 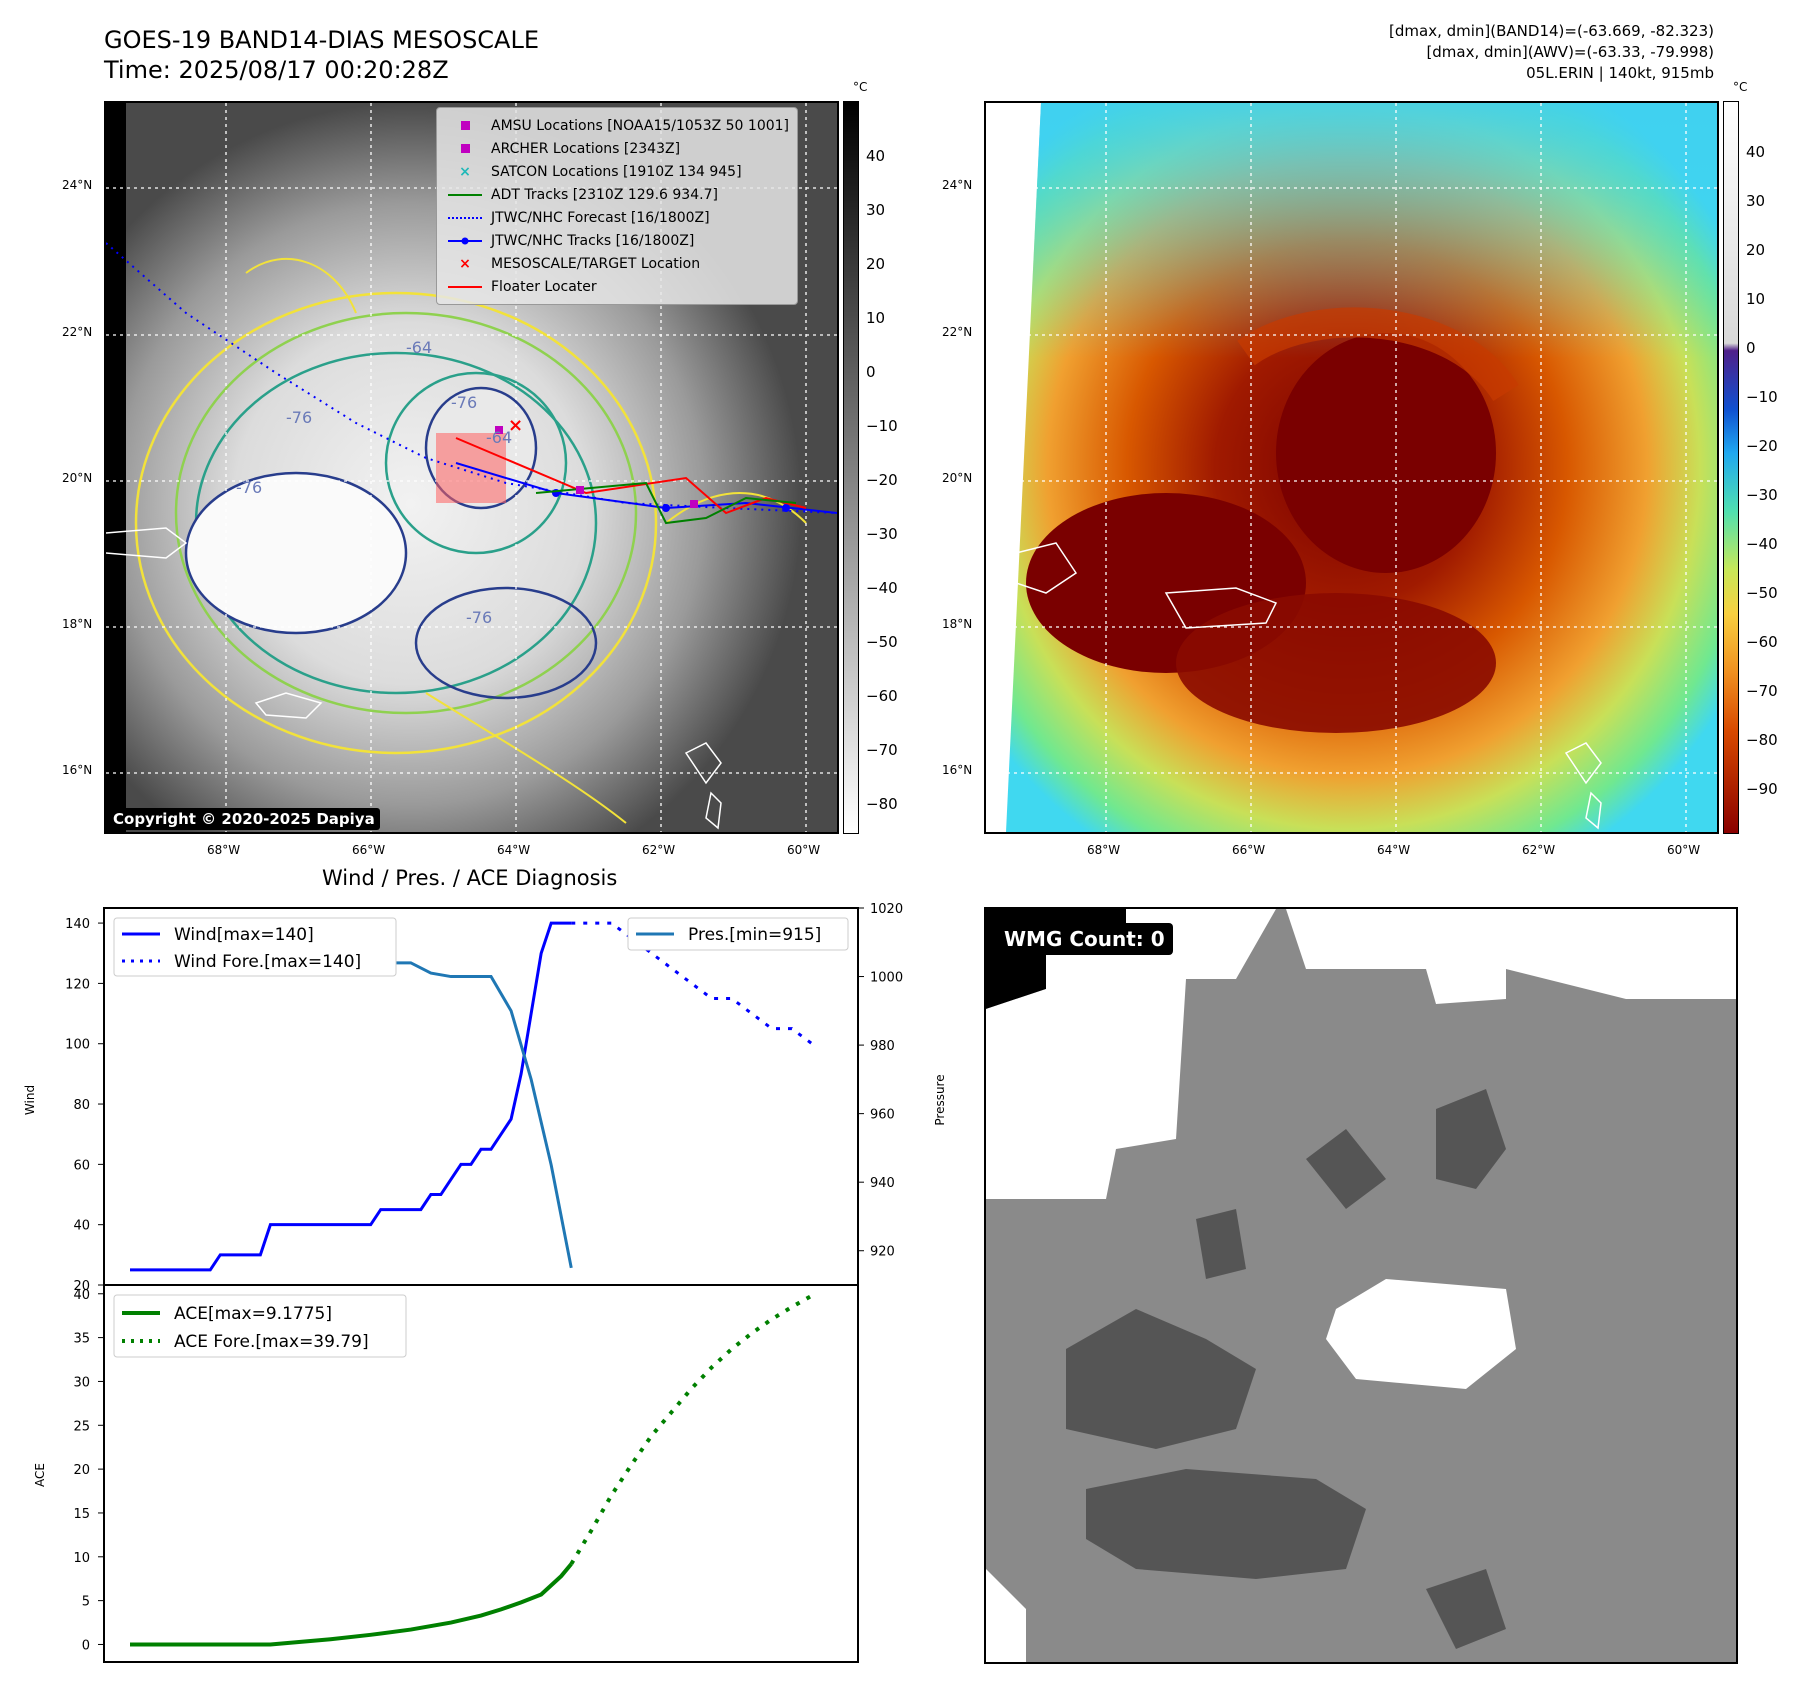 I want to click on copyright-badge: Copyright © 2020-2025 Dapiya, so click(x=244, y=819).